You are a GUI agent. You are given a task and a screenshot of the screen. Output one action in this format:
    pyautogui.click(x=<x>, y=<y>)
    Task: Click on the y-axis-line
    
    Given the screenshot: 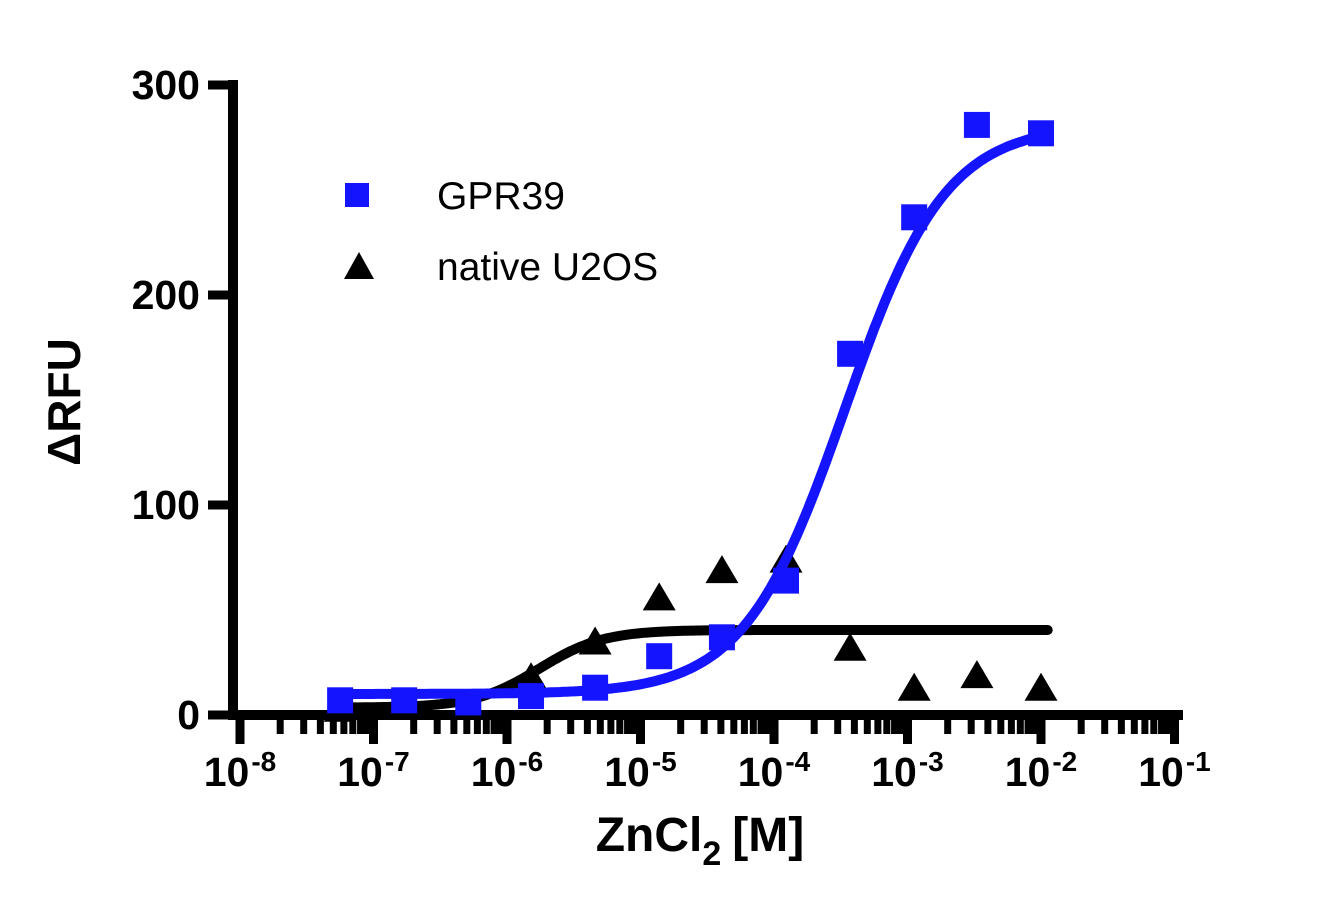 What is the action you would take?
    pyautogui.click(x=233, y=400)
    